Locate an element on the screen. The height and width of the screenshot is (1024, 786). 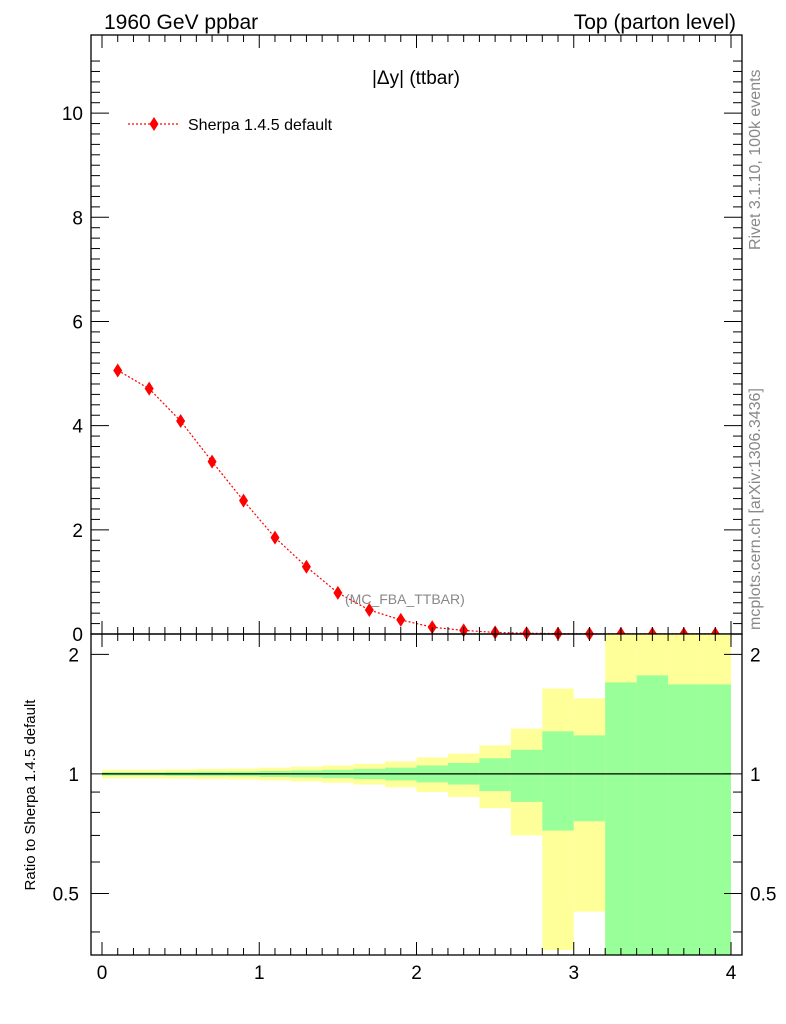
ratio-ylabel: Ratio to Sherpa 1.4.5 default is located at coordinates (30, 795).